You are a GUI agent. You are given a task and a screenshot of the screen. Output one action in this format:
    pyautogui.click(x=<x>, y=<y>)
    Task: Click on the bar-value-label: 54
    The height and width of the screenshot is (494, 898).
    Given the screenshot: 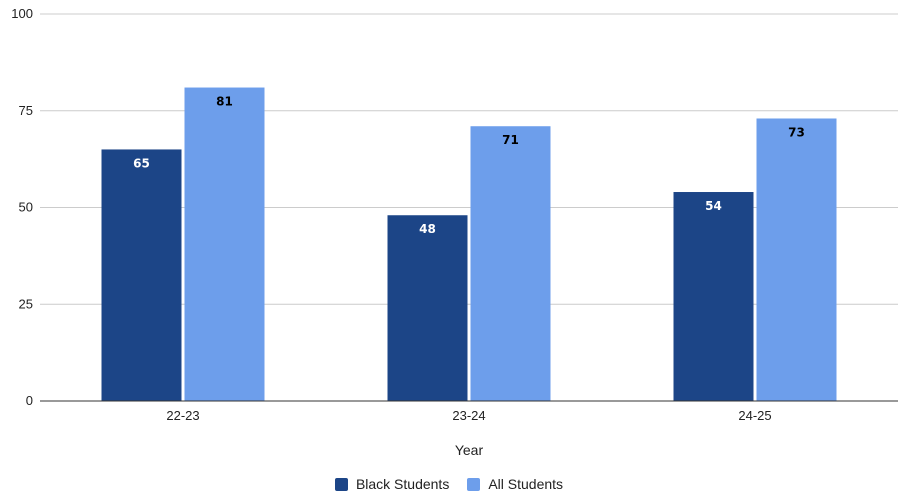 What is the action you would take?
    pyautogui.click(x=713, y=206)
    